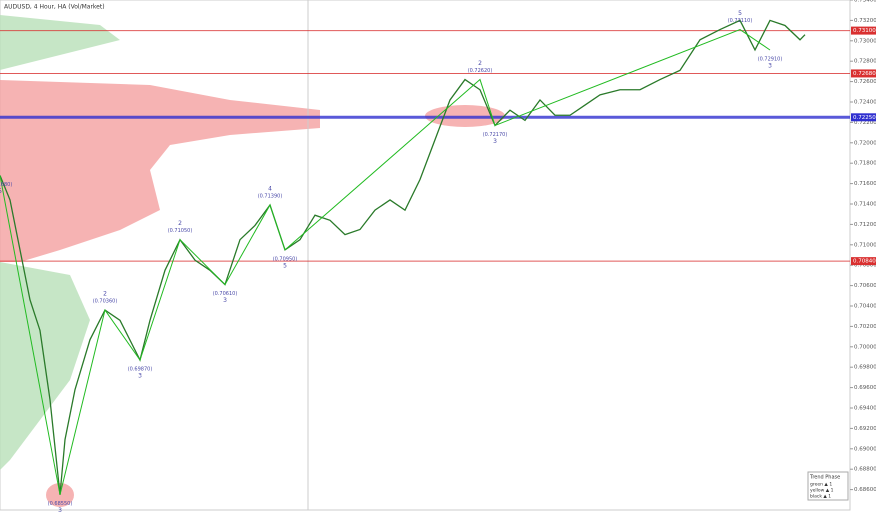 This screenshot has height=517, width=876. I want to click on wave-price: (0.70610), so click(225, 294).